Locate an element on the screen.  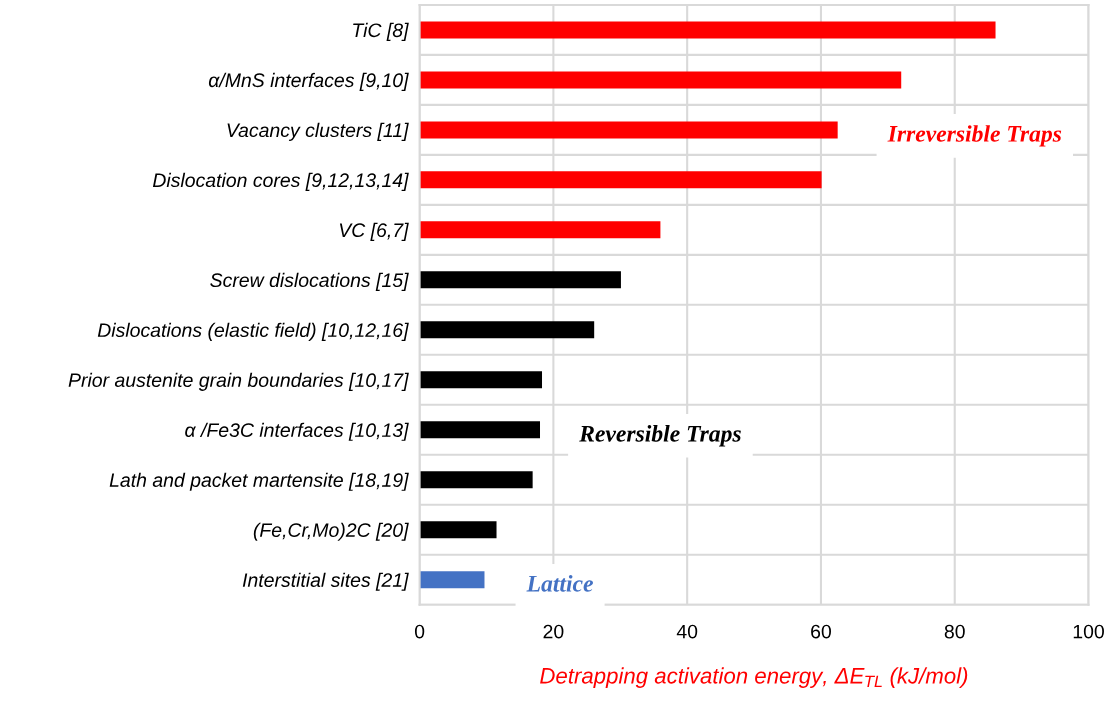
y-tick-label: VC [6,7] is located at coordinates (374, 231).